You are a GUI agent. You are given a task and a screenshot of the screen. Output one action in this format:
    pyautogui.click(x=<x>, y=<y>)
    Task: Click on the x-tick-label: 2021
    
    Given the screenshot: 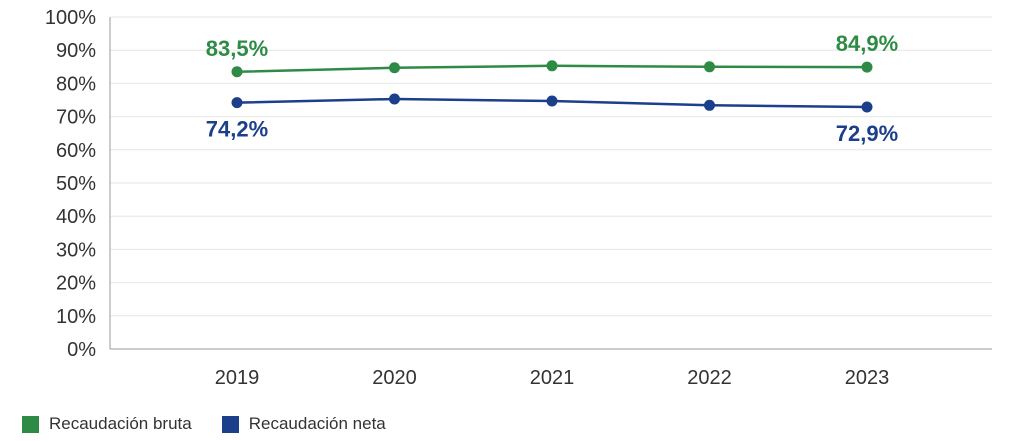 What is the action you would take?
    pyautogui.click(x=552, y=378)
    